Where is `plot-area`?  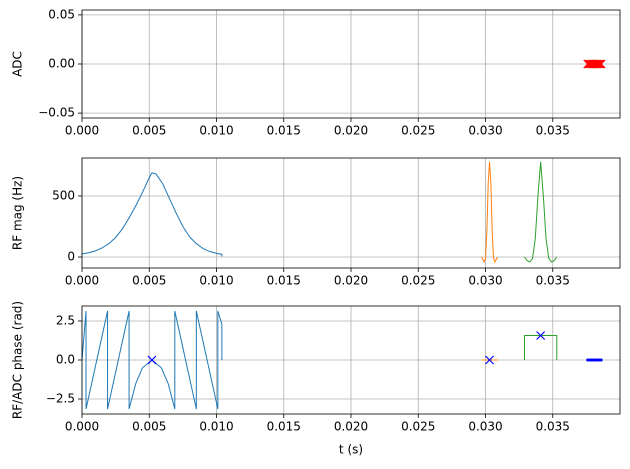 plot-area is located at coordinates (594, 64).